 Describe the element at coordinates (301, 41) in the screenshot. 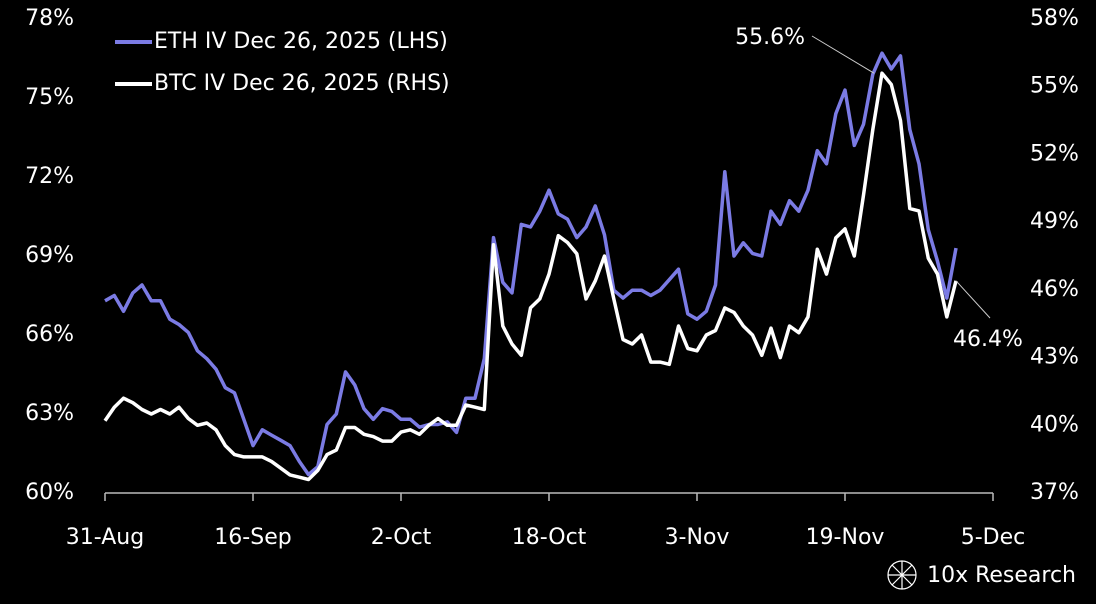

I see `legend-label: ETH IV Dec 26, 2025 (LHS)` at that location.